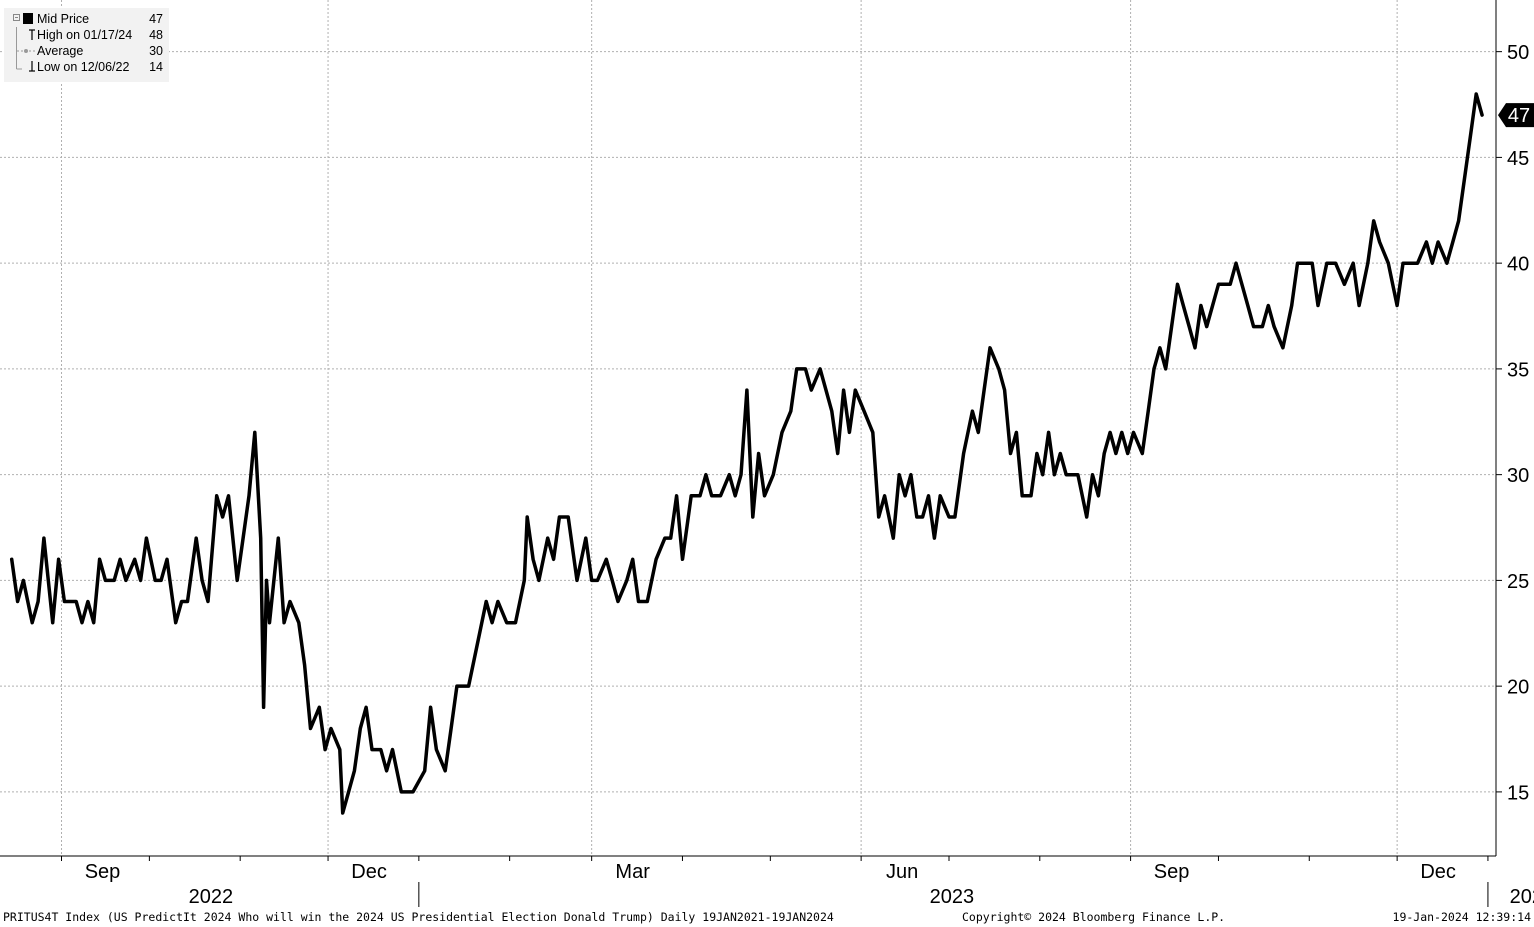  I want to click on y-tick-label: 20, so click(1518, 688).